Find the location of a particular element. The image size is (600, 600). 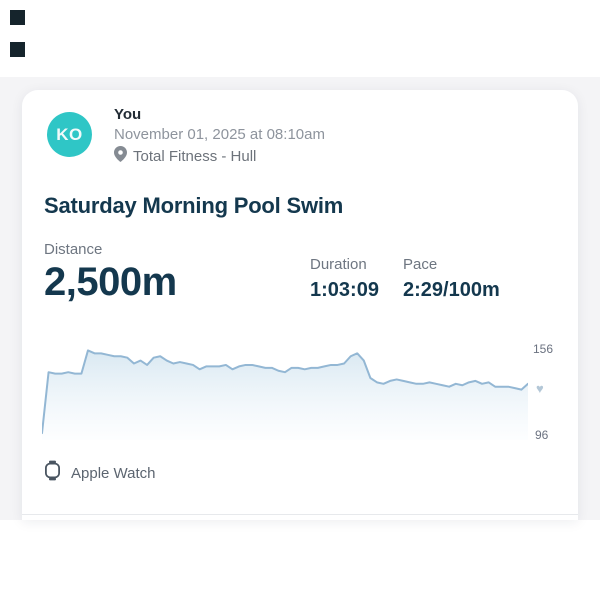

avatar: KO is located at coordinates (69, 134).